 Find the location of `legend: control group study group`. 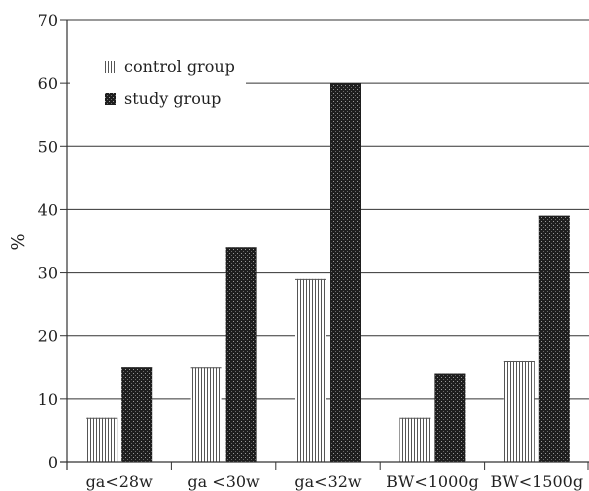

legend: control group study group is located at coordinates (158, 82).